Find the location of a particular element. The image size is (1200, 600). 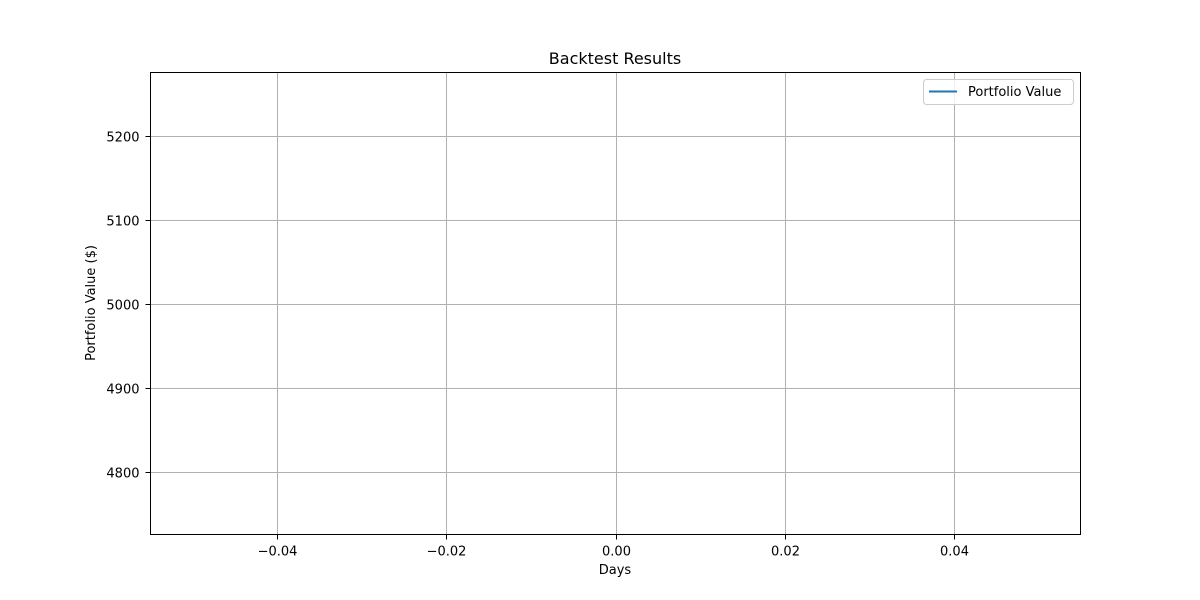

legend: Portfolio Value is located at coordinates (998, 92).